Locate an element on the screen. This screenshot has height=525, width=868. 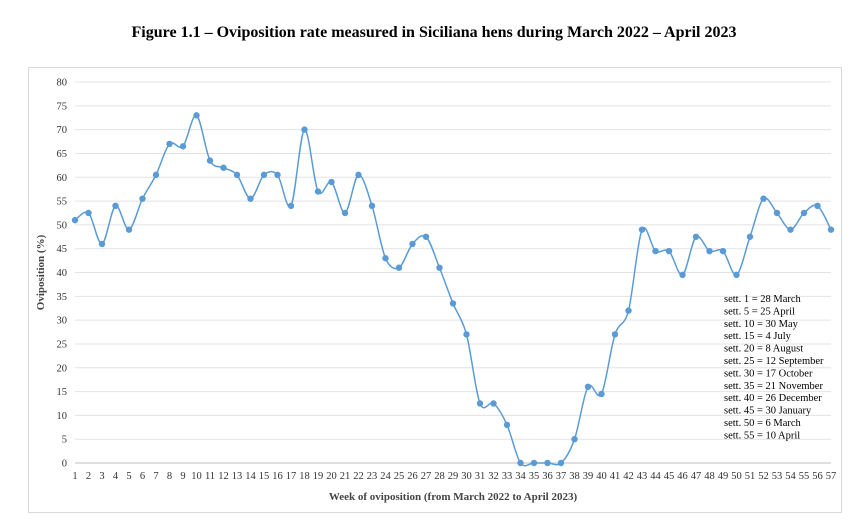
week-date-note: sett. 50 = 6 March is located at coordinates (763, 423).